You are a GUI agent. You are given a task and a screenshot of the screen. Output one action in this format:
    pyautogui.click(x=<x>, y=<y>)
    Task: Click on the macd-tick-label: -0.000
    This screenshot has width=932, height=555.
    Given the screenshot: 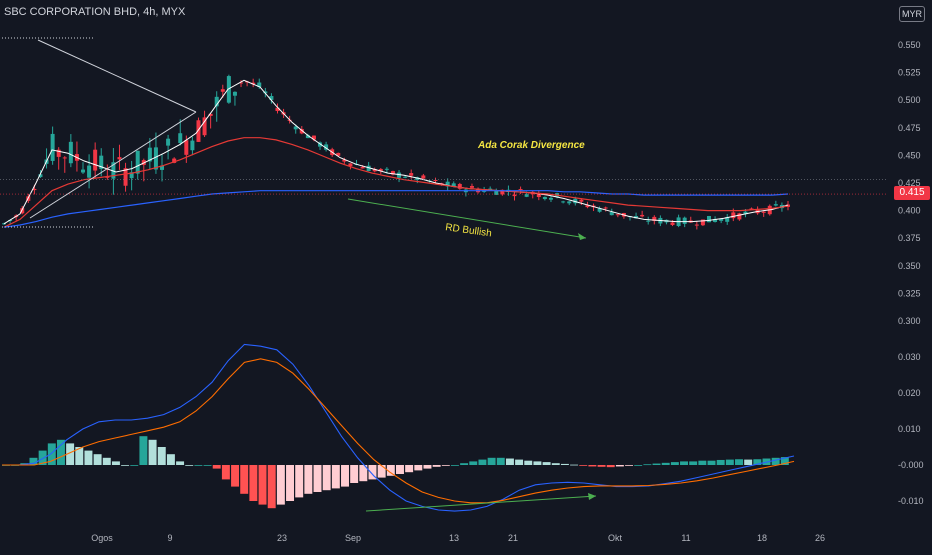 What is the action you would take?
    pyautogui.click(x=911, y=465)
    